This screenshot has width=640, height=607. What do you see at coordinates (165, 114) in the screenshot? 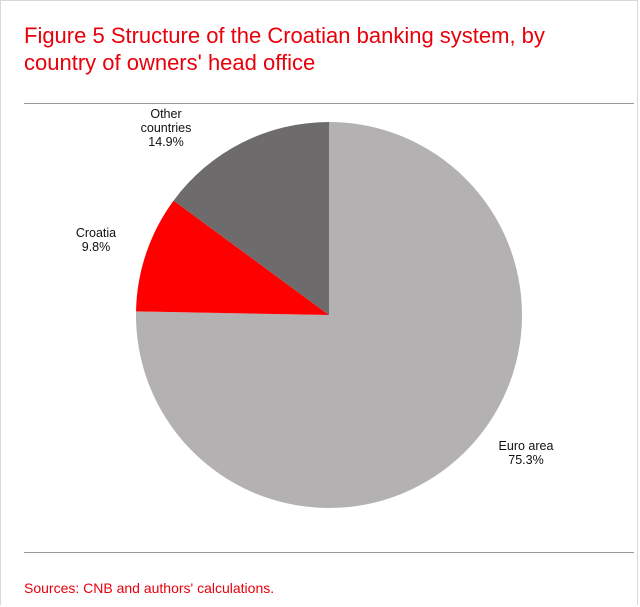
I see `pie-category-label: Other` at bounding box center [165, 114].